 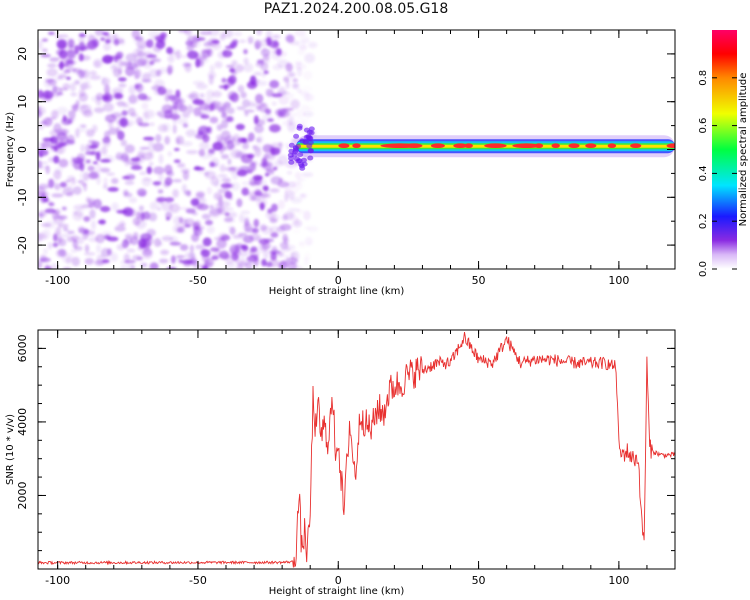 What do you see at coordinates (22, 197) in the screenshot?
I see `top-ytick-label: -10` at bounding box center [22, 197].